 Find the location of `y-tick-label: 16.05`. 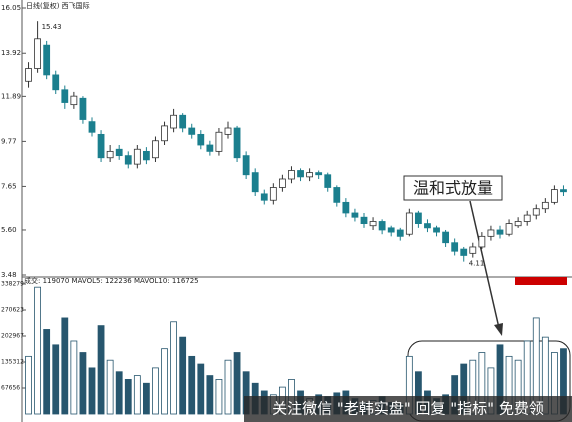

y-tick-label: 16.05 is located at coordinates (11, 8).